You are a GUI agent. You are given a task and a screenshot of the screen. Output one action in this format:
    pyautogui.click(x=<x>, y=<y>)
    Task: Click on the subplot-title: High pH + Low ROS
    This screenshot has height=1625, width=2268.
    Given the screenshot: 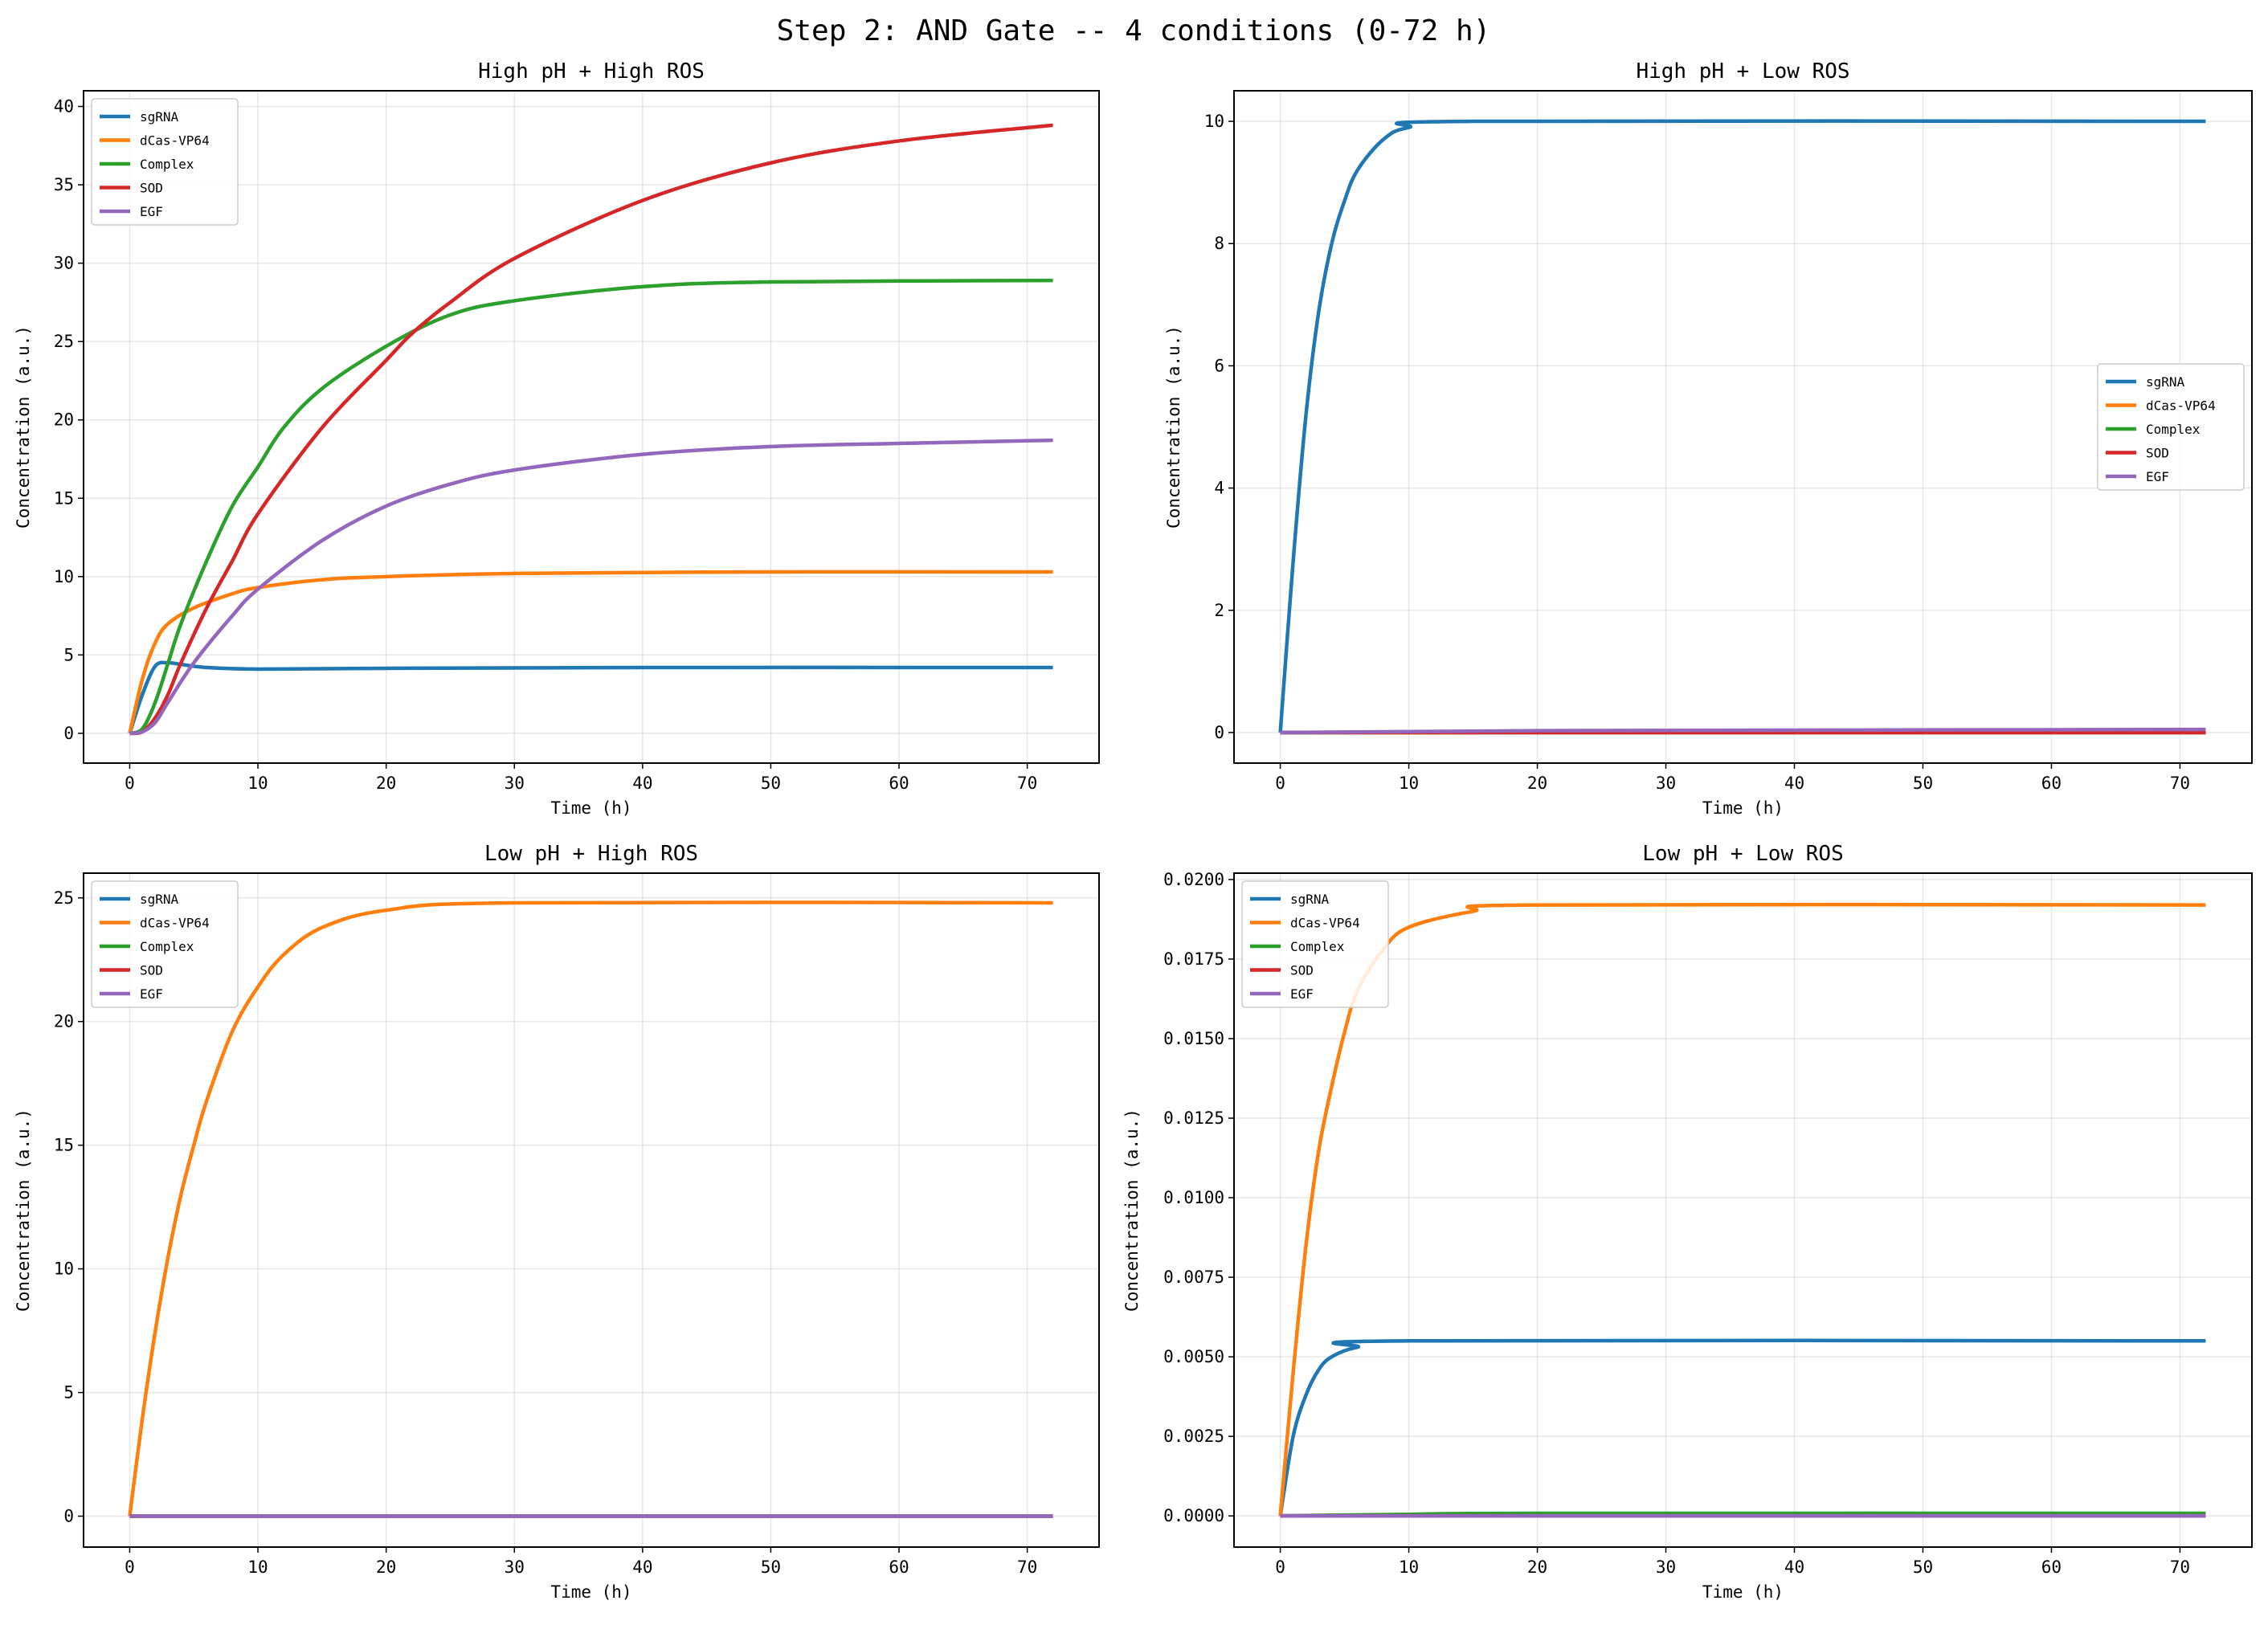 What is the action you would take?
    pyautogui.click(x=1743, y=71)
    